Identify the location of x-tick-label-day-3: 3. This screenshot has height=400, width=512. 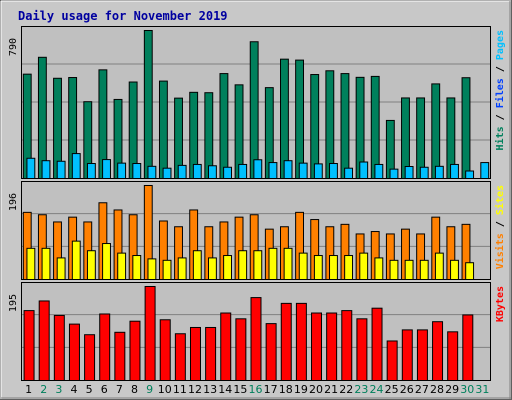
(58, 389).